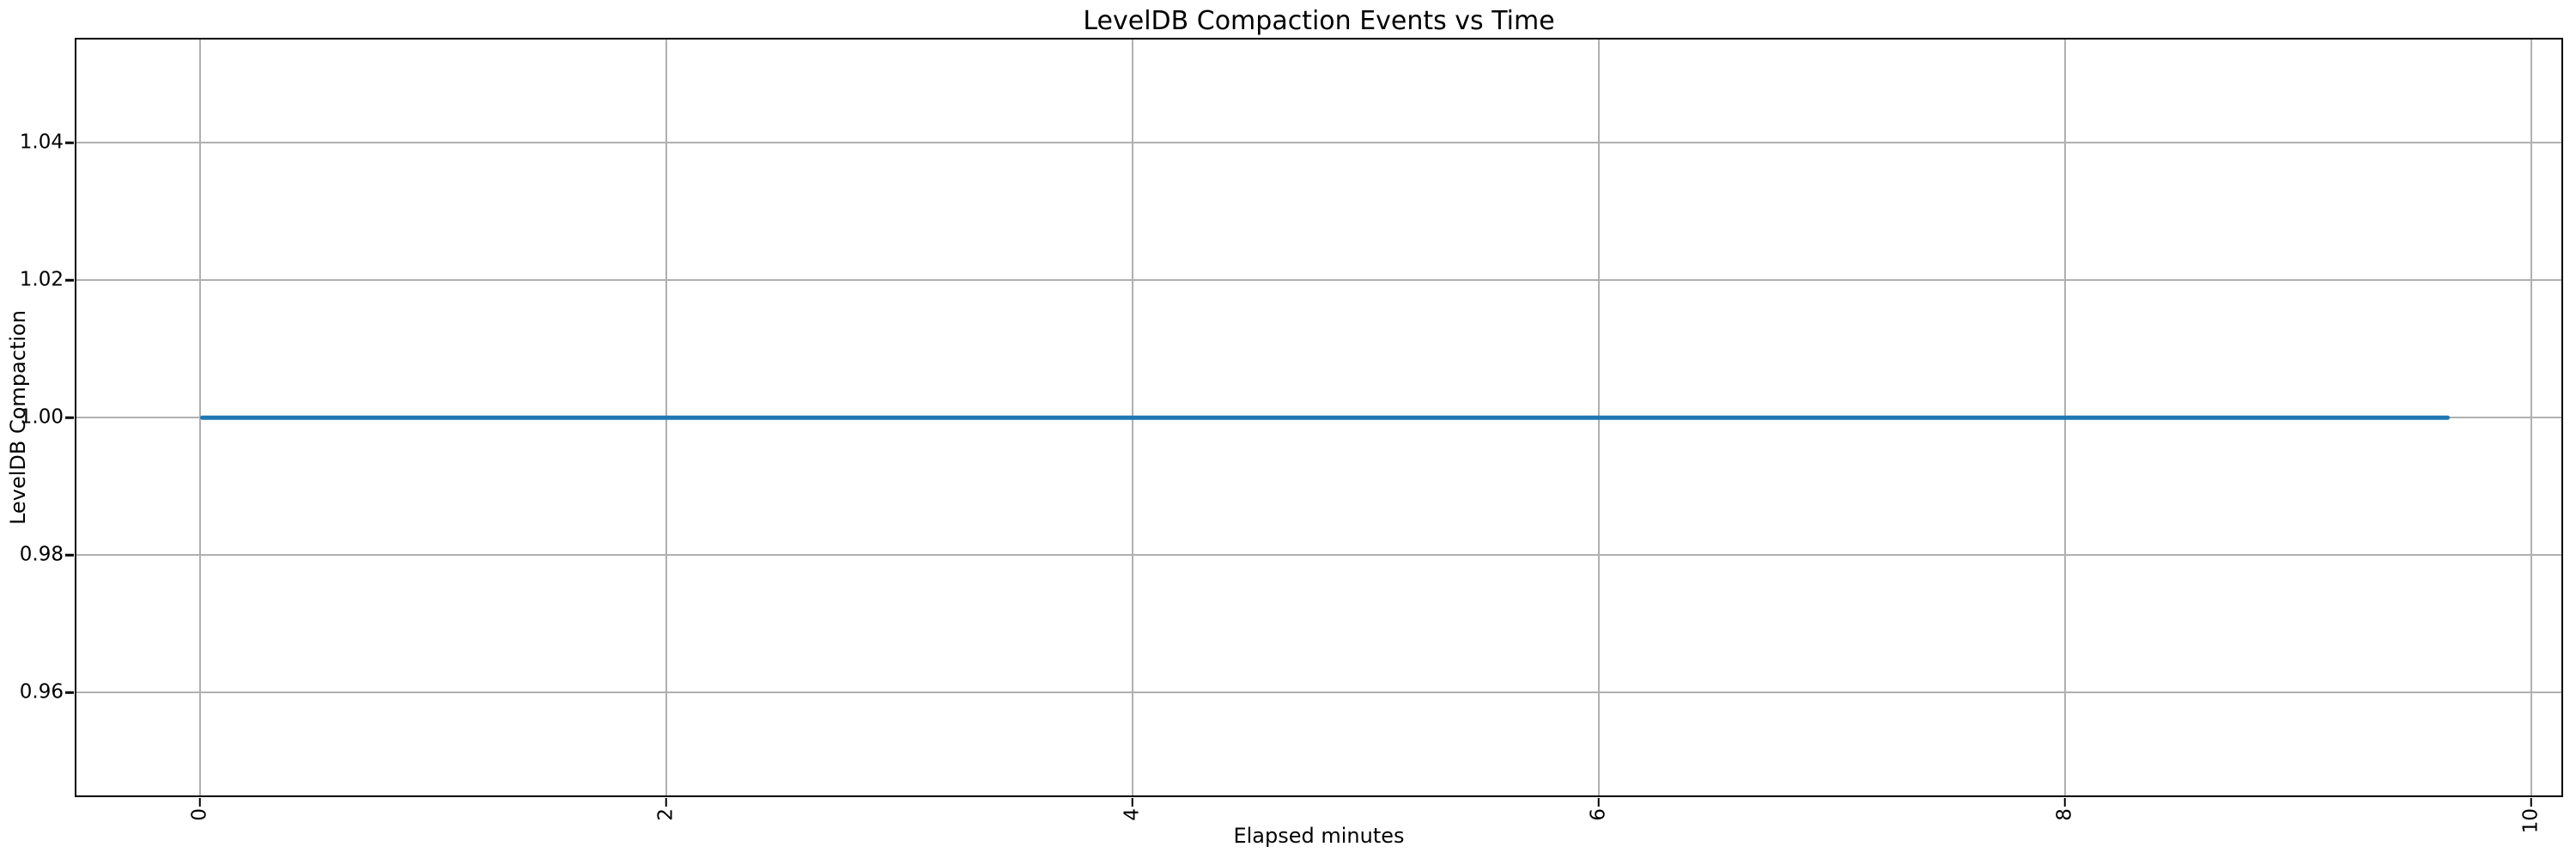 This screenshot has width=2576, height=859. What do you see at coordinates (41, 280) in the screenshot?
I see `y-tick-label: 1.02` at bounding box center [41, 280].